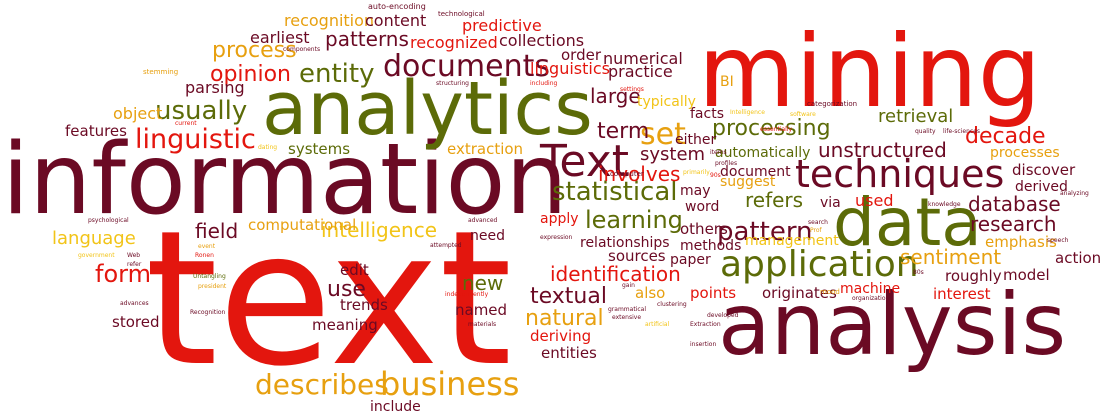 This screenshot has width=1117, height=419. I want to click on cloud-word: primarily, so click(696, 172).